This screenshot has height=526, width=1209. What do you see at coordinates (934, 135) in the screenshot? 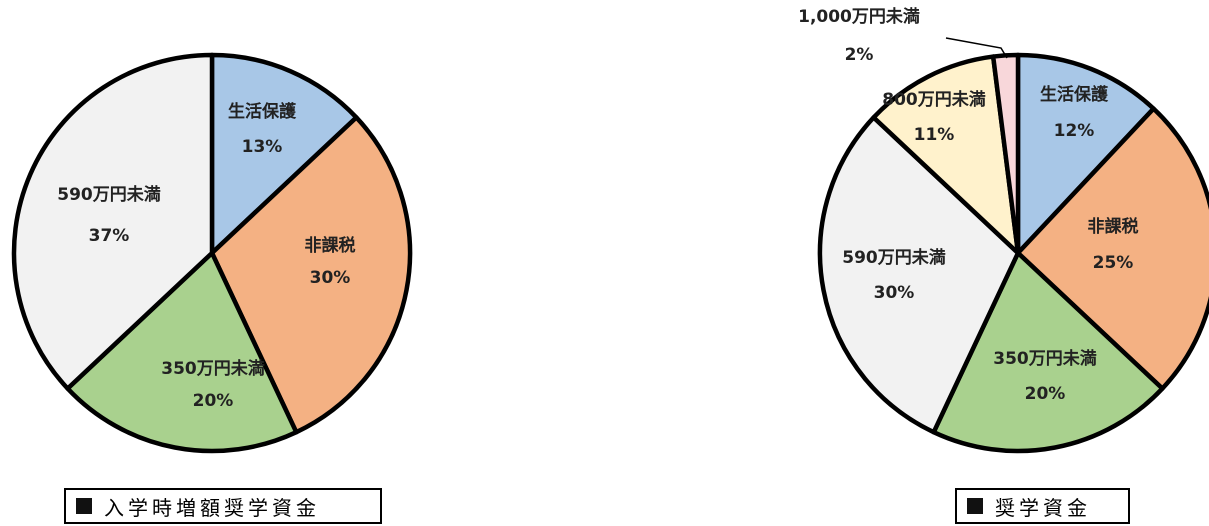
I see `slice-value-800man-yen-under: 11%` at bounding box center [934, 135].